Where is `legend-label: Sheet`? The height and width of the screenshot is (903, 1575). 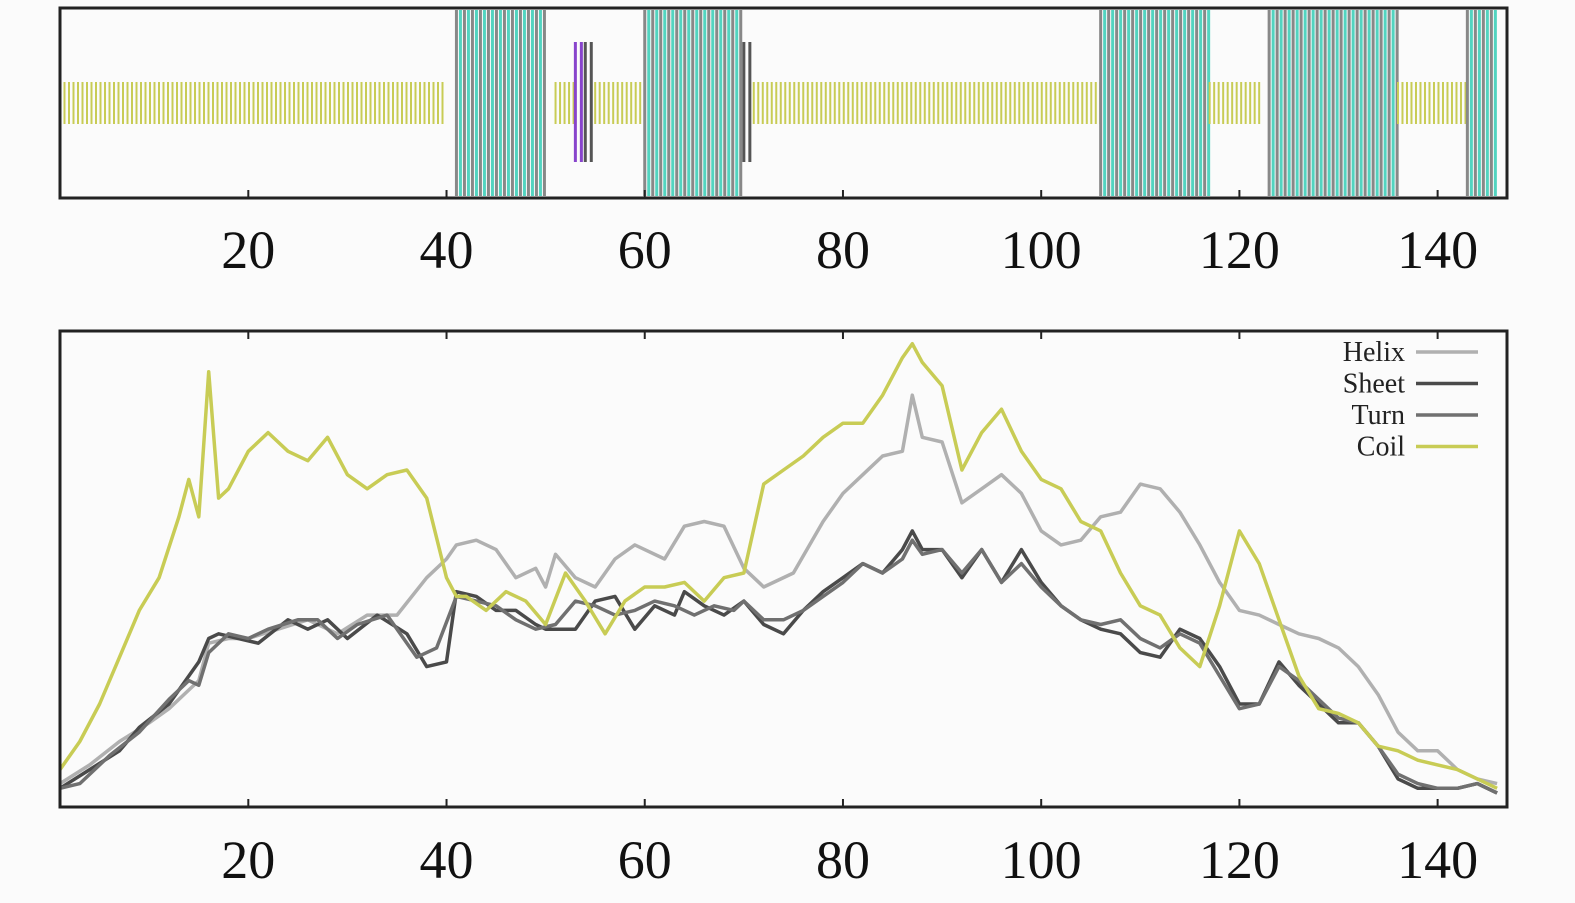
legend-label: Sheet is located at coordinates (1374, 384).